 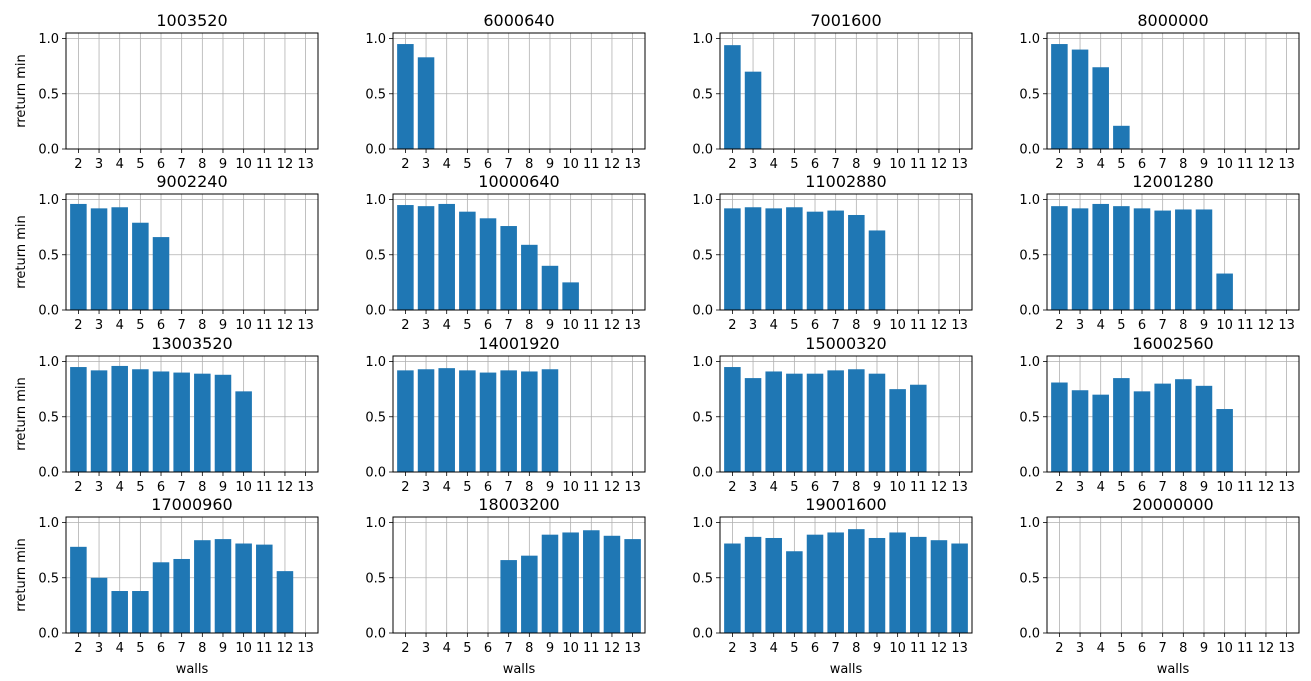 I want to click on subplot-8000000: 2 3 4 5 6 7 8 9 10 11 12 13 0.0 0.5 1.0 8000000, so click(x=1159, y=91).